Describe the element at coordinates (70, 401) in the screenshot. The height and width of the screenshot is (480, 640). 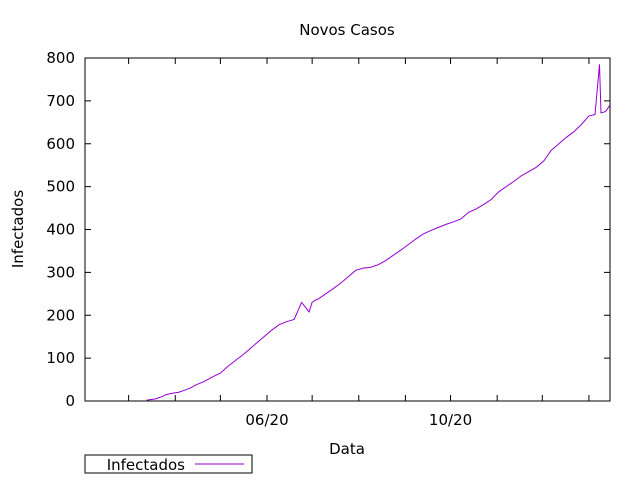
I see `y-tick-label: 0` at that location.